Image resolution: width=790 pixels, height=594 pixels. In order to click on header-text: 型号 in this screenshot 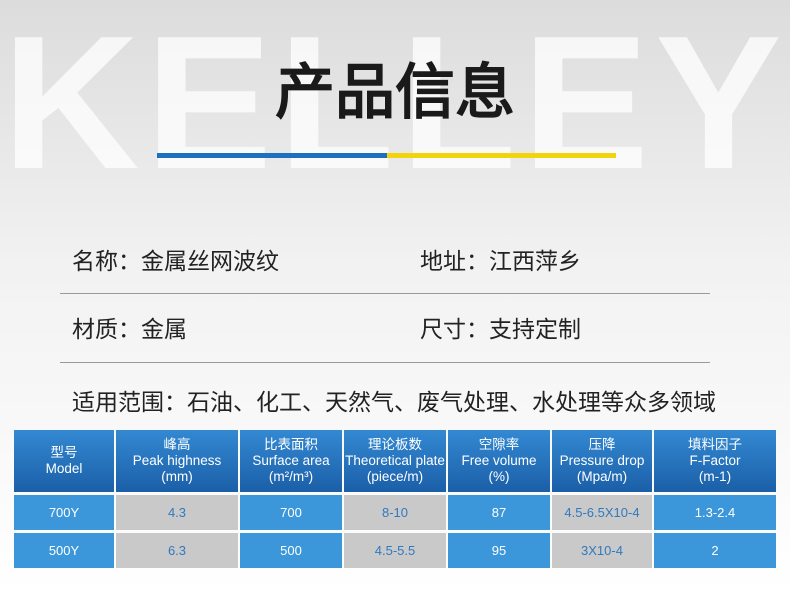, I will do `click(64, 452)`.